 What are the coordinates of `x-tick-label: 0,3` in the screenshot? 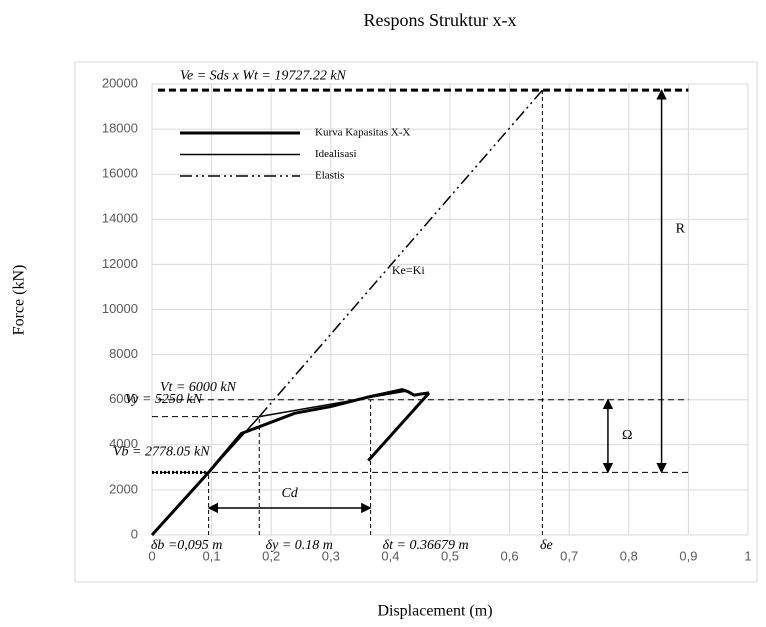 It's located at (331, 555).